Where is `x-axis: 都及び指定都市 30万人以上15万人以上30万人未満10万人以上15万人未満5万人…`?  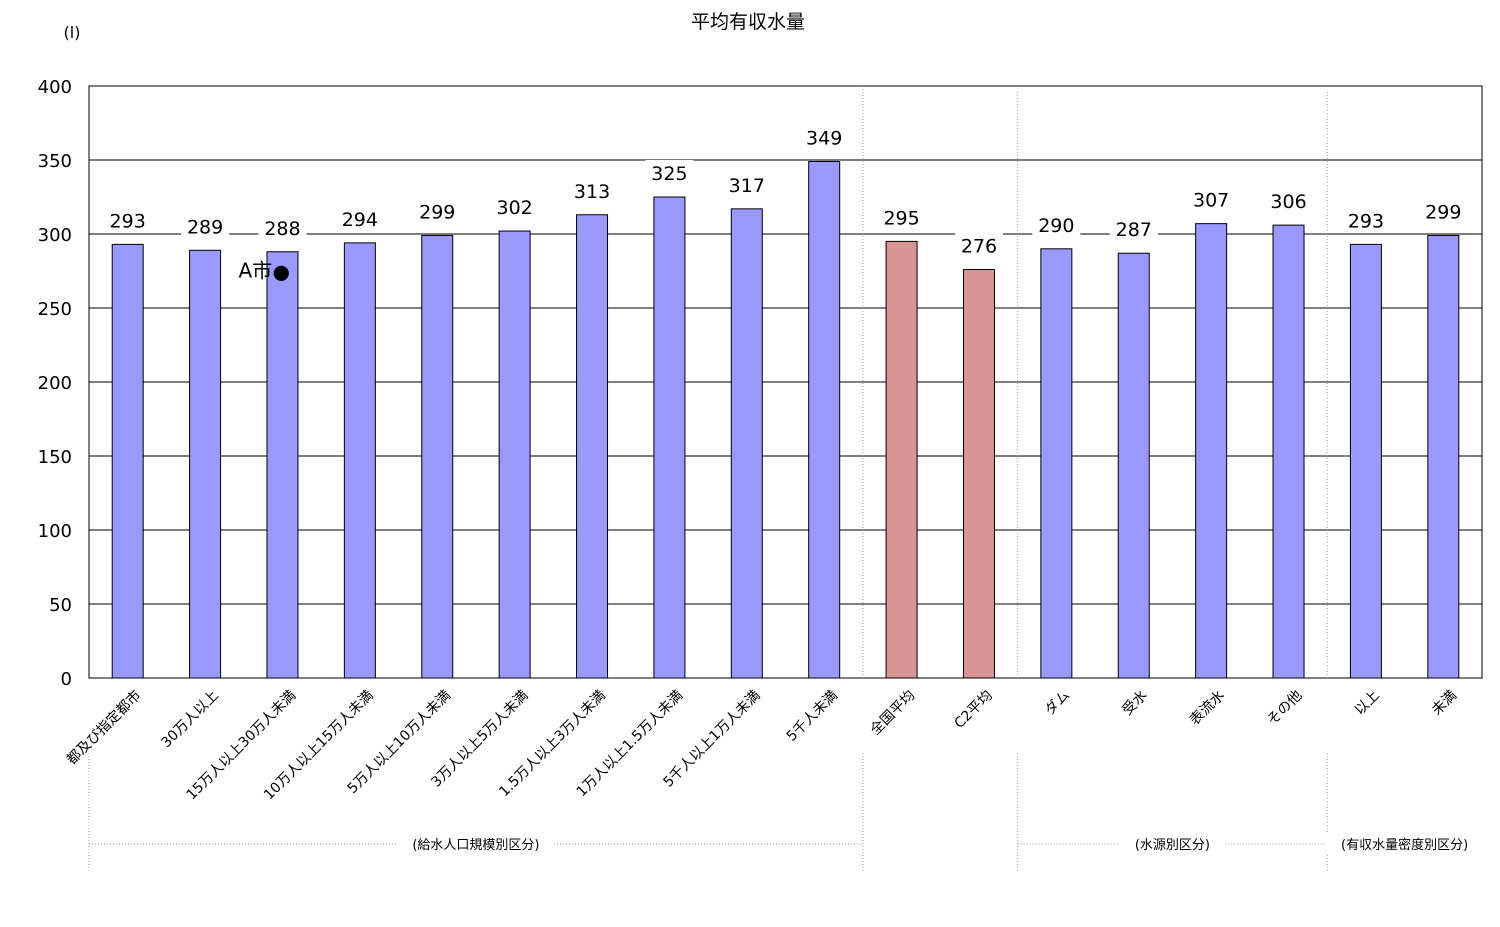
x-axis: 都及び指定都市 30万人以上15万人以上30万人未満10万人以上15万人未満5万人… is located at coordinates (761, 745).